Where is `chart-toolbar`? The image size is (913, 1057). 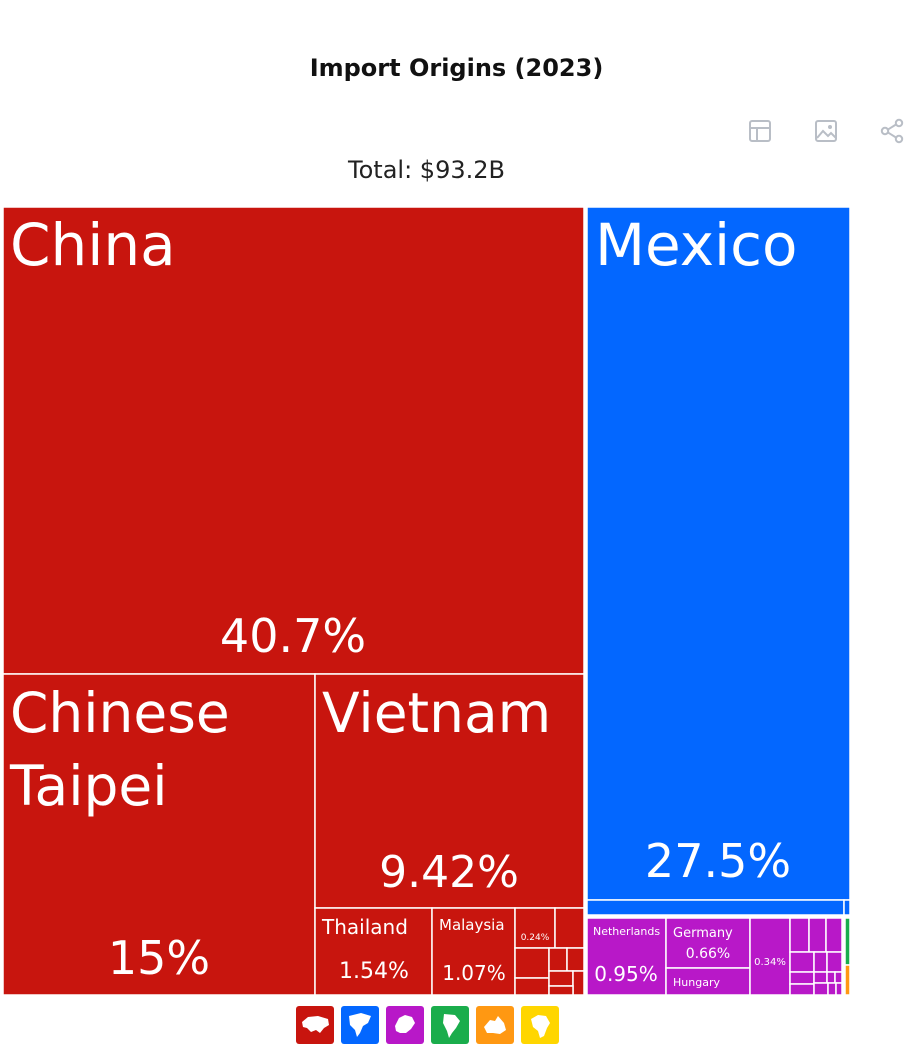 chart-toolbar is located at coordinates (826, 131).